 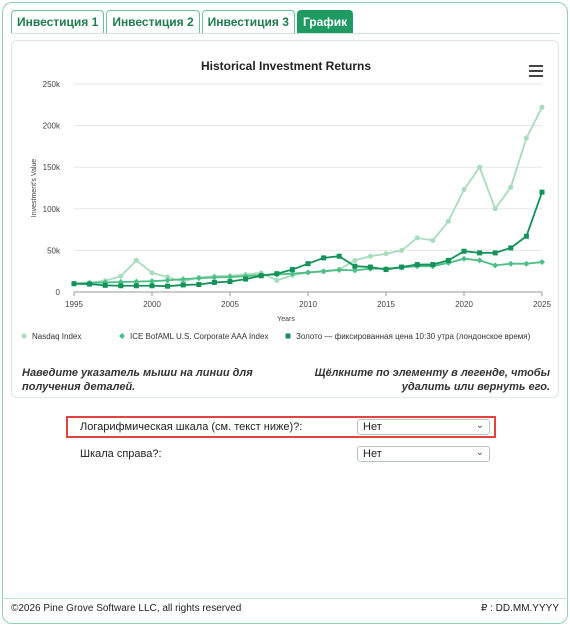 What do you see at coordinates (285, 598) in the screenshot?
I see `footer-divider` at bounding box center [285, 598].